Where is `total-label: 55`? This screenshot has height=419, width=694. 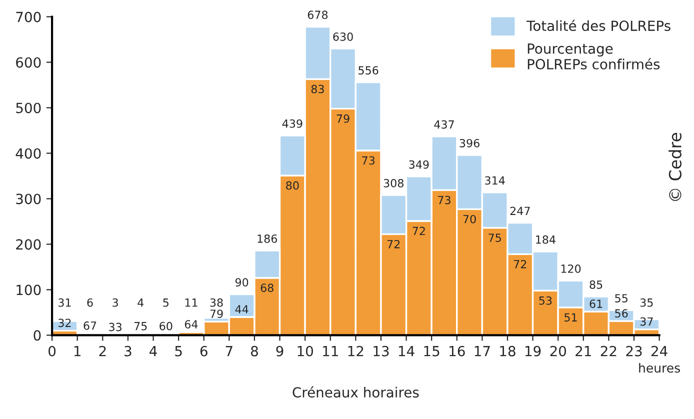
total-label: 55 is located at coordinates (621, 298).